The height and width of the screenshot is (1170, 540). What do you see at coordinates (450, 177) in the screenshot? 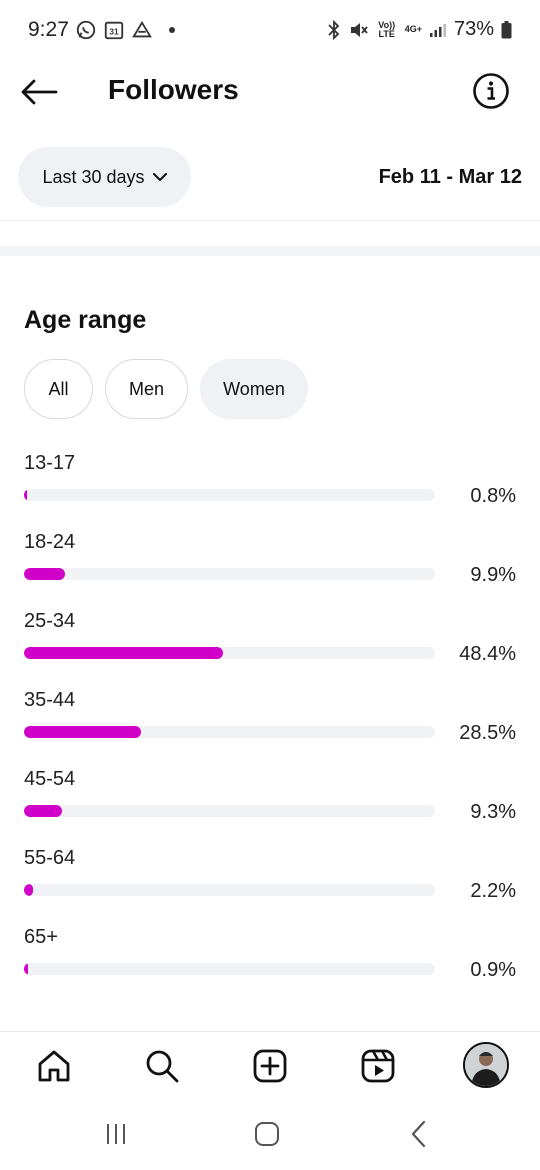
I see `date-range-text: Feb 11 - Mar 12` at bounding box center [450, 177].